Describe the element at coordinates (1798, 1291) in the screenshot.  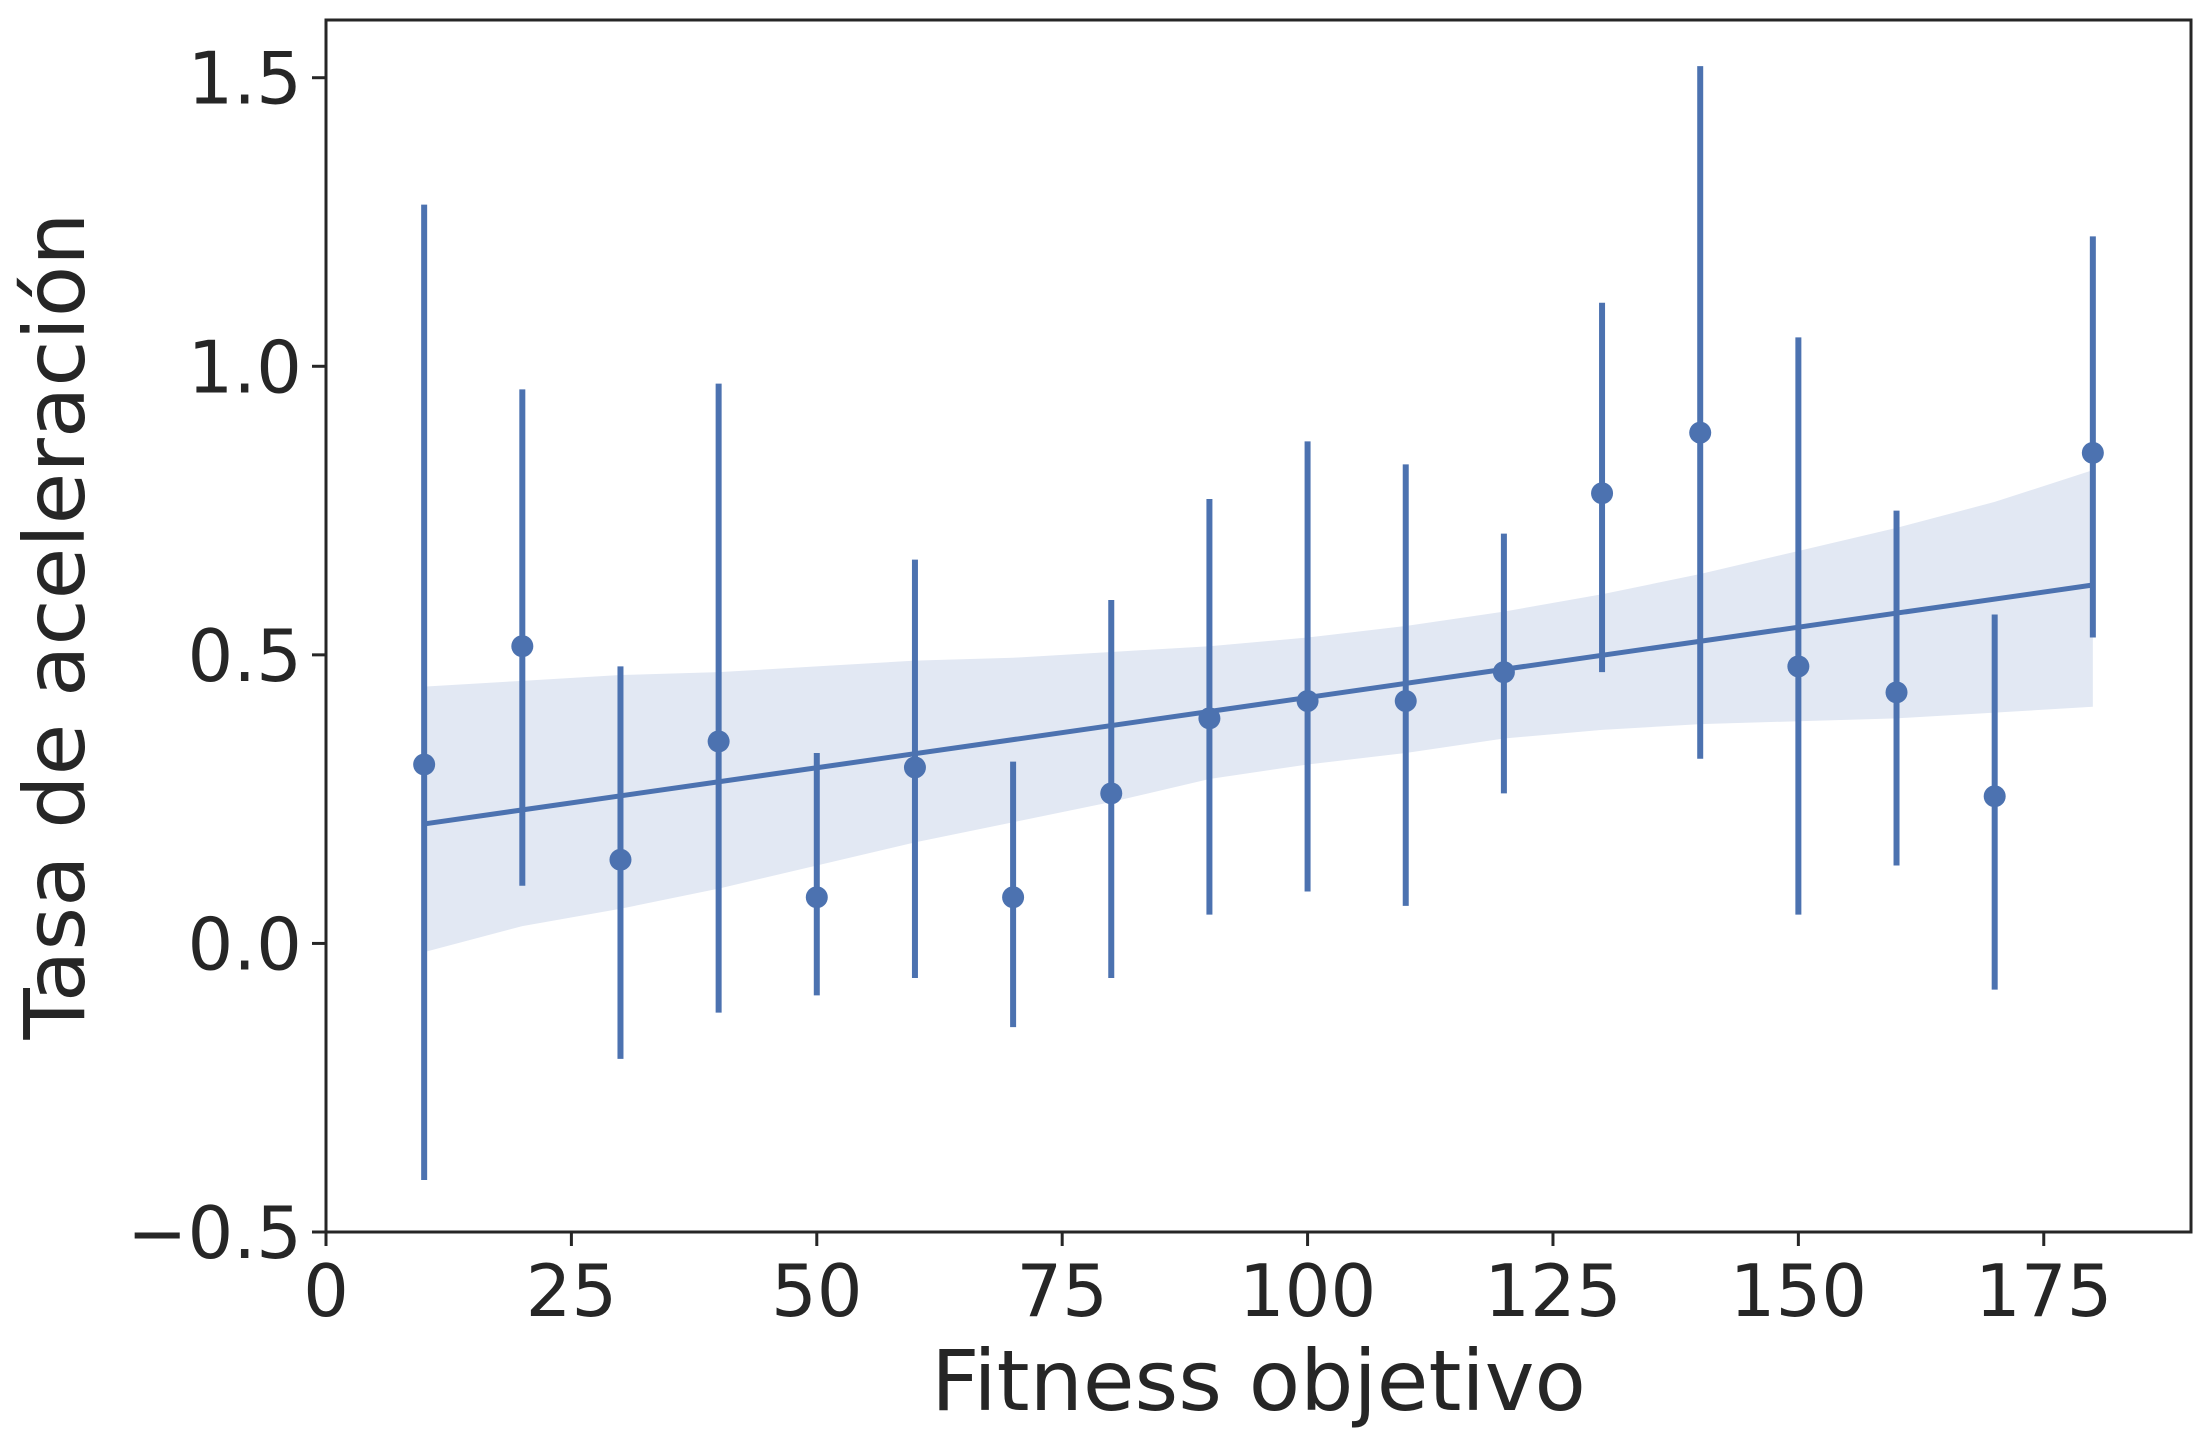
I see `x-tick-label: 150` at that location.